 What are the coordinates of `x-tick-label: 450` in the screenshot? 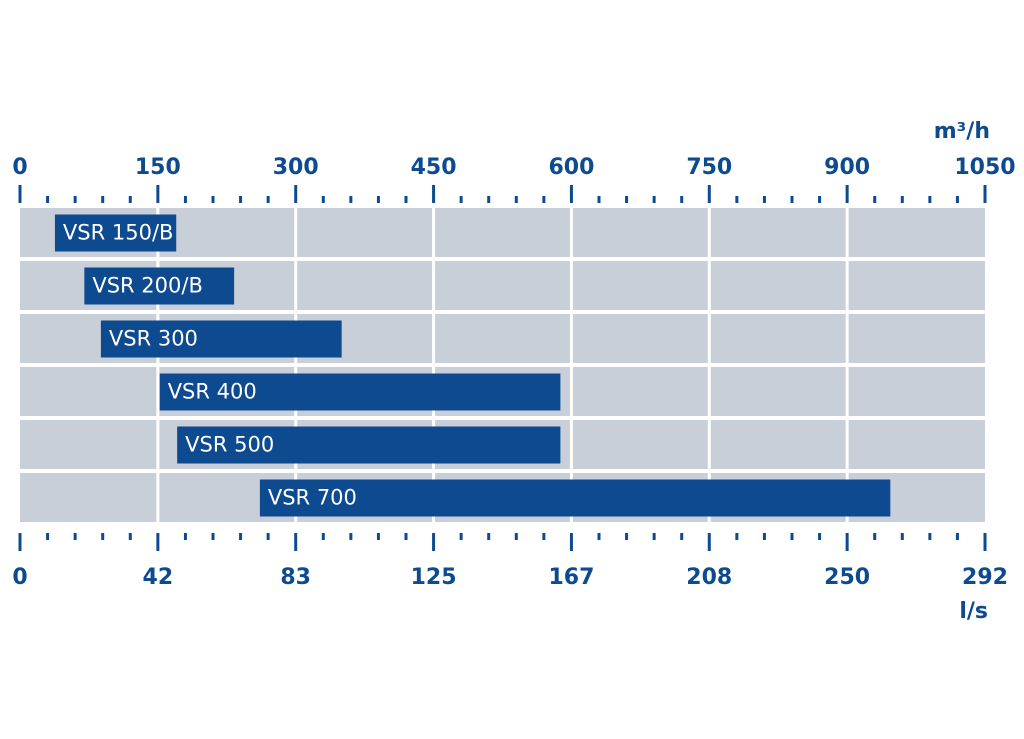 It's located at (434, 167).